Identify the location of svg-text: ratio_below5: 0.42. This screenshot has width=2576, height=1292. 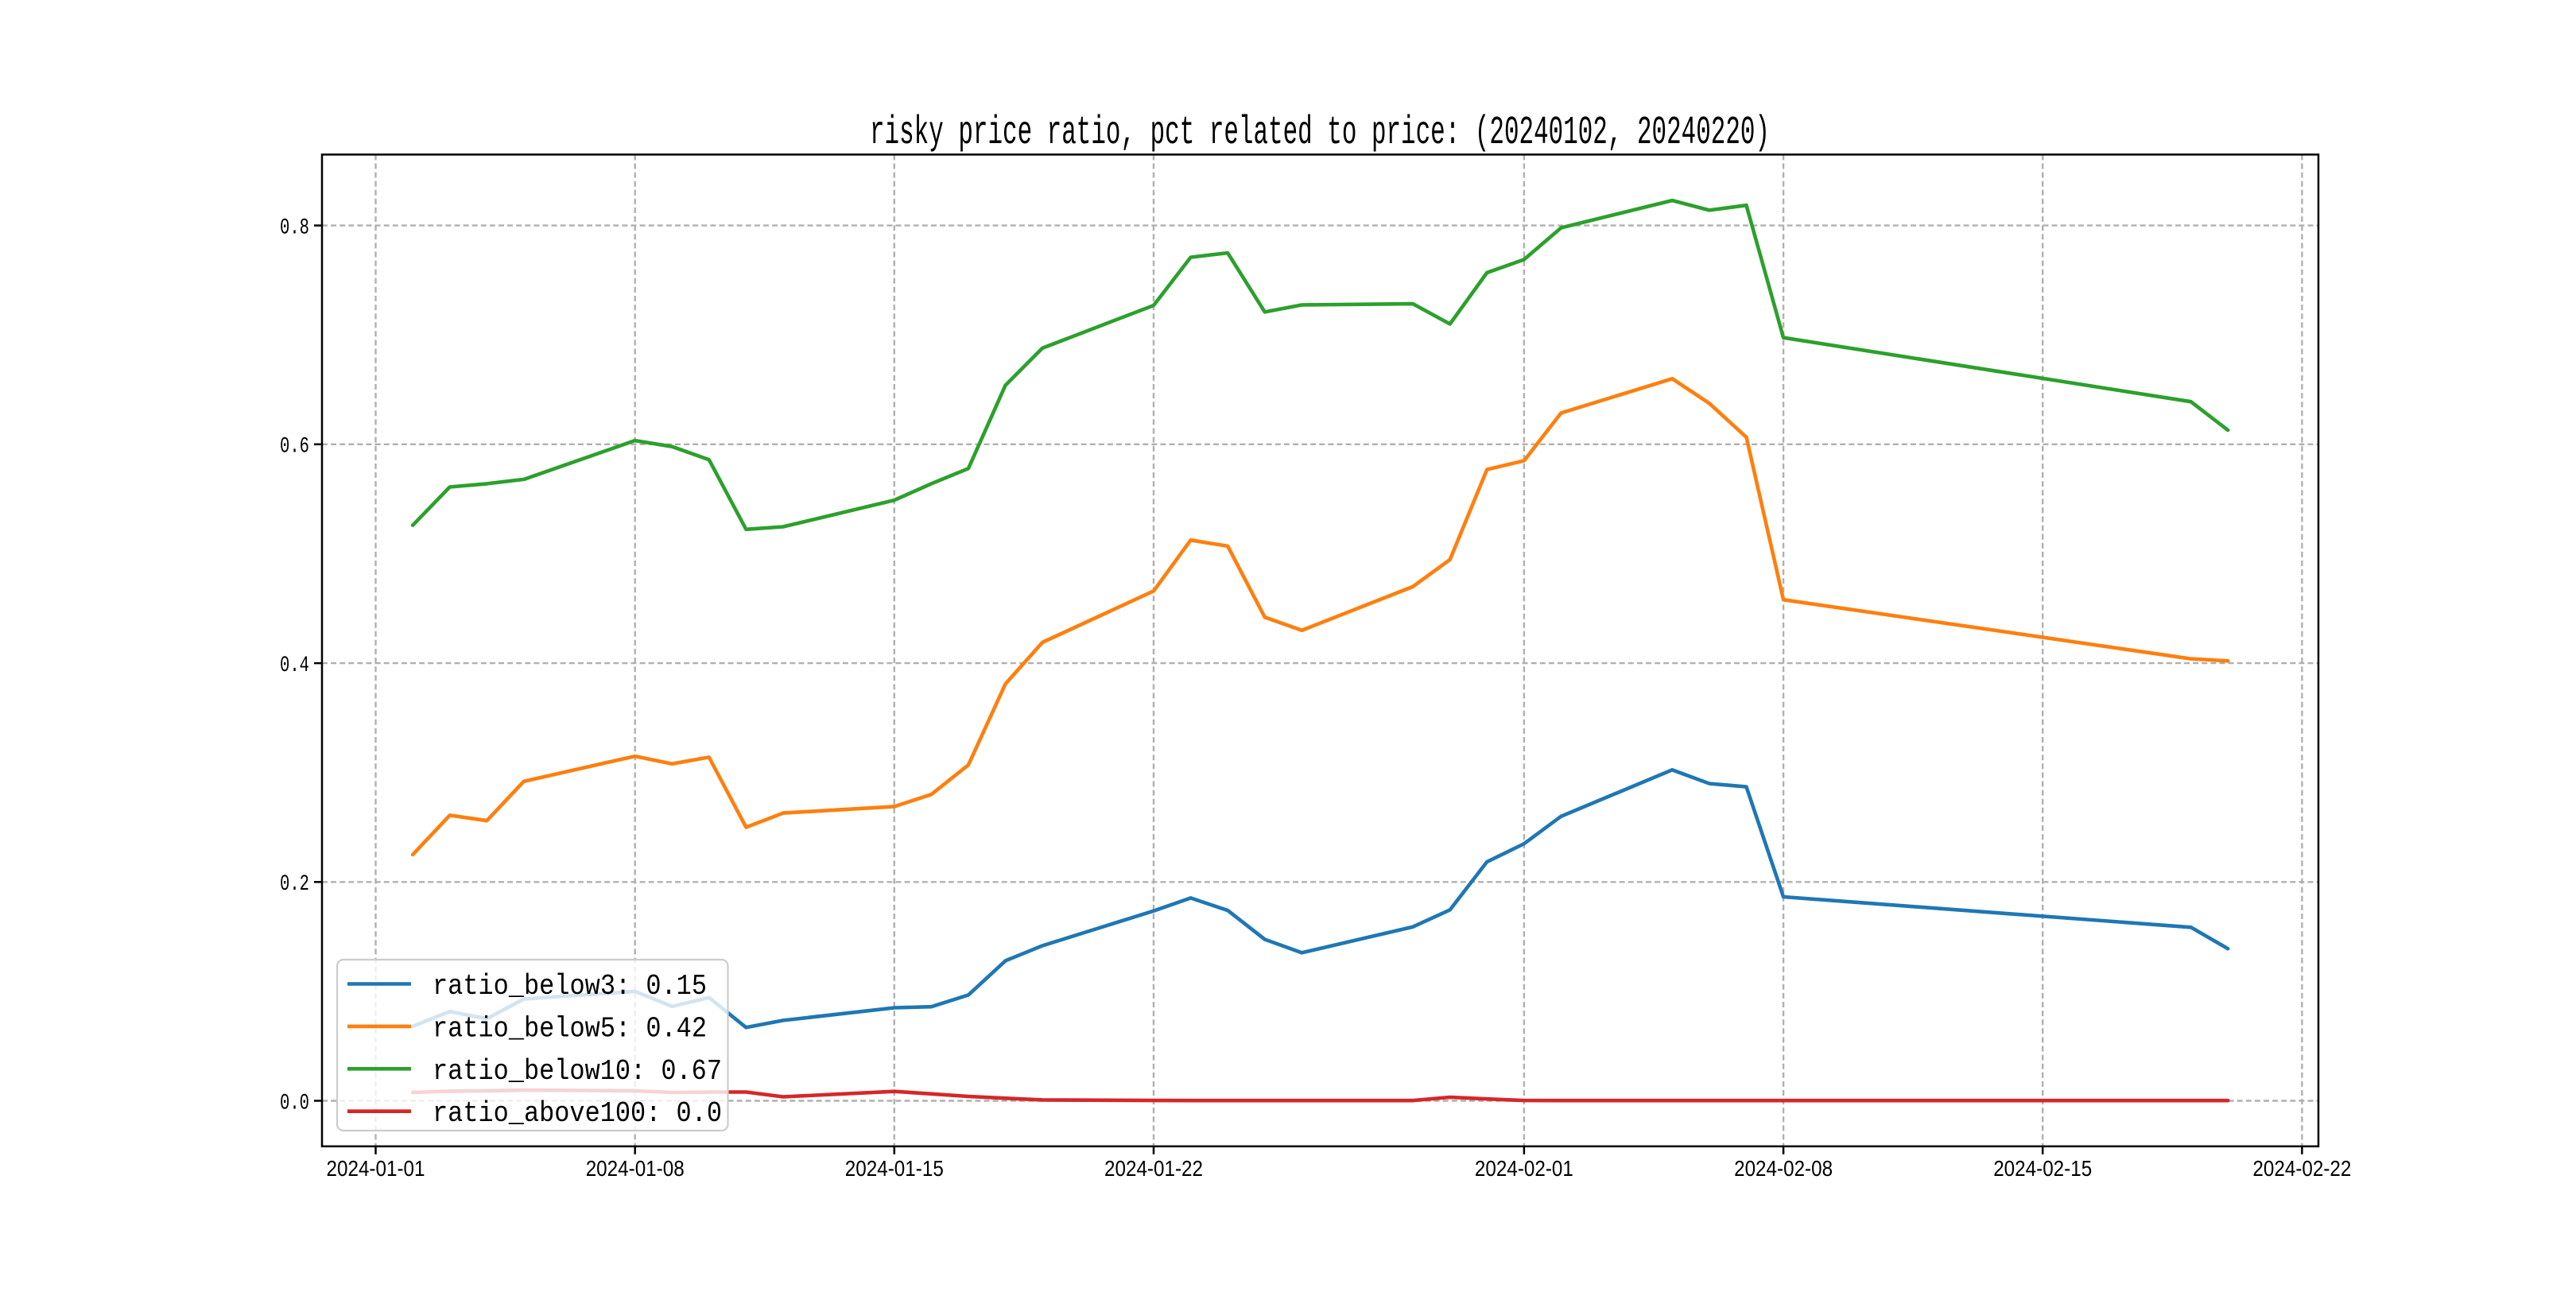
(570, 1029).